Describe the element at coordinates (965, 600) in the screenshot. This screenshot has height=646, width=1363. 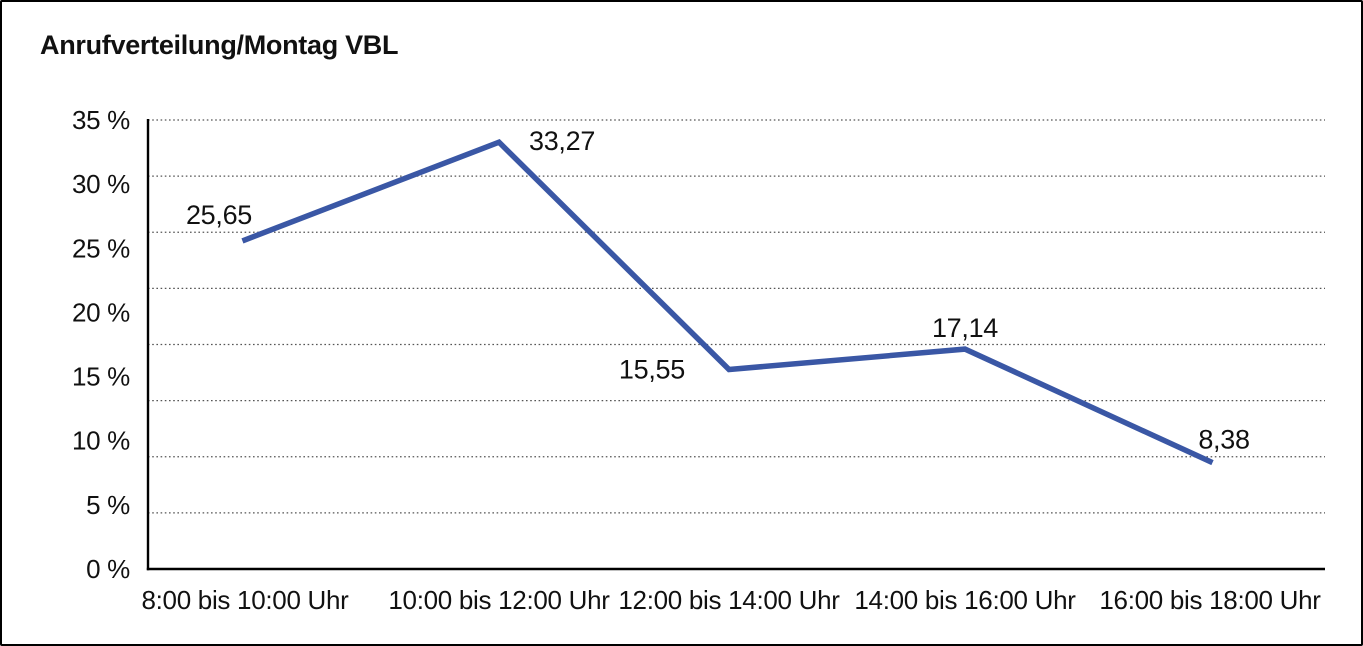
I see `x-axis-category-label: 14:00 bis 16:00 Uhr` at that location.